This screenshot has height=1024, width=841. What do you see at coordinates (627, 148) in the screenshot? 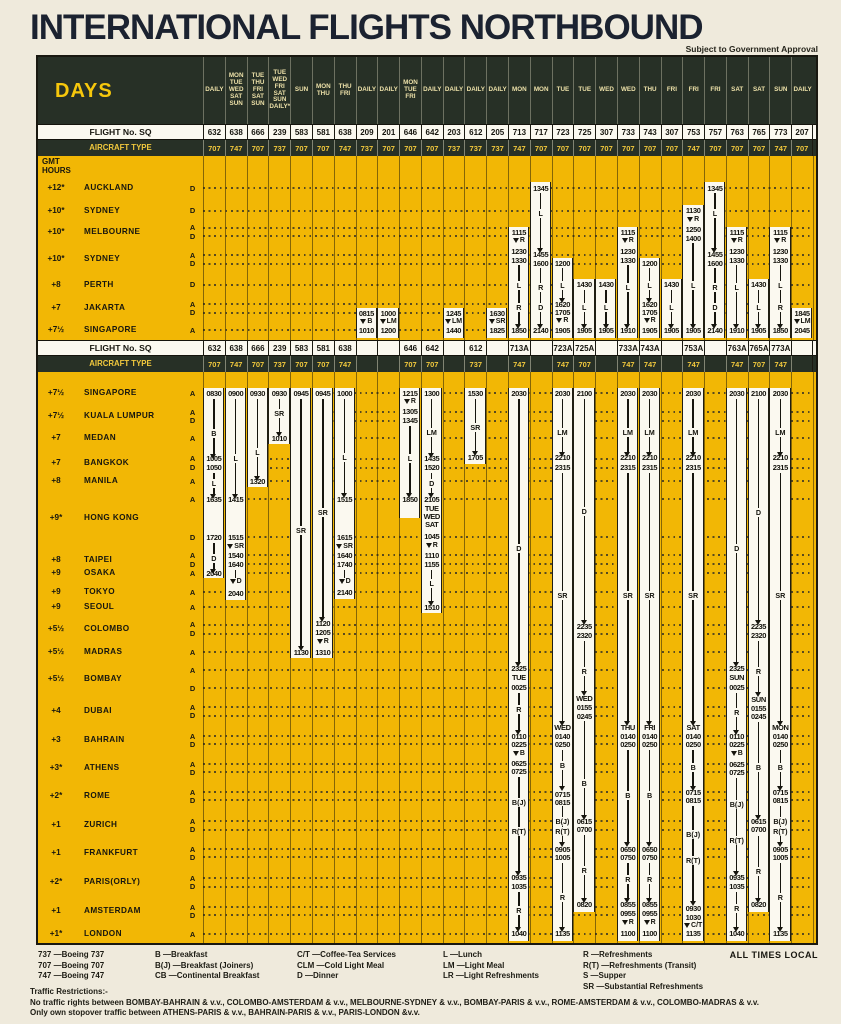
I see `aircraft-type-cell: 707` at bounding box center [627, 148].